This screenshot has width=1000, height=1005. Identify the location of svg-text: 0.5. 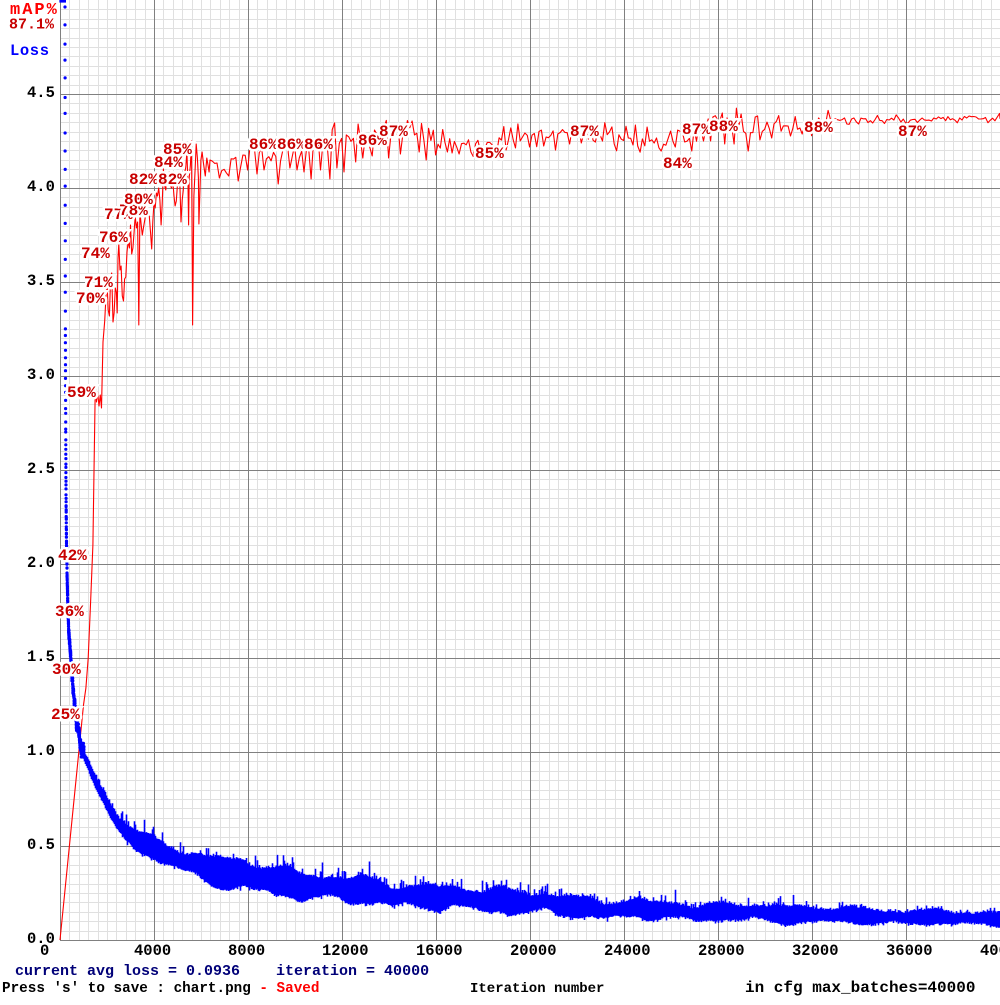
(41, 845).